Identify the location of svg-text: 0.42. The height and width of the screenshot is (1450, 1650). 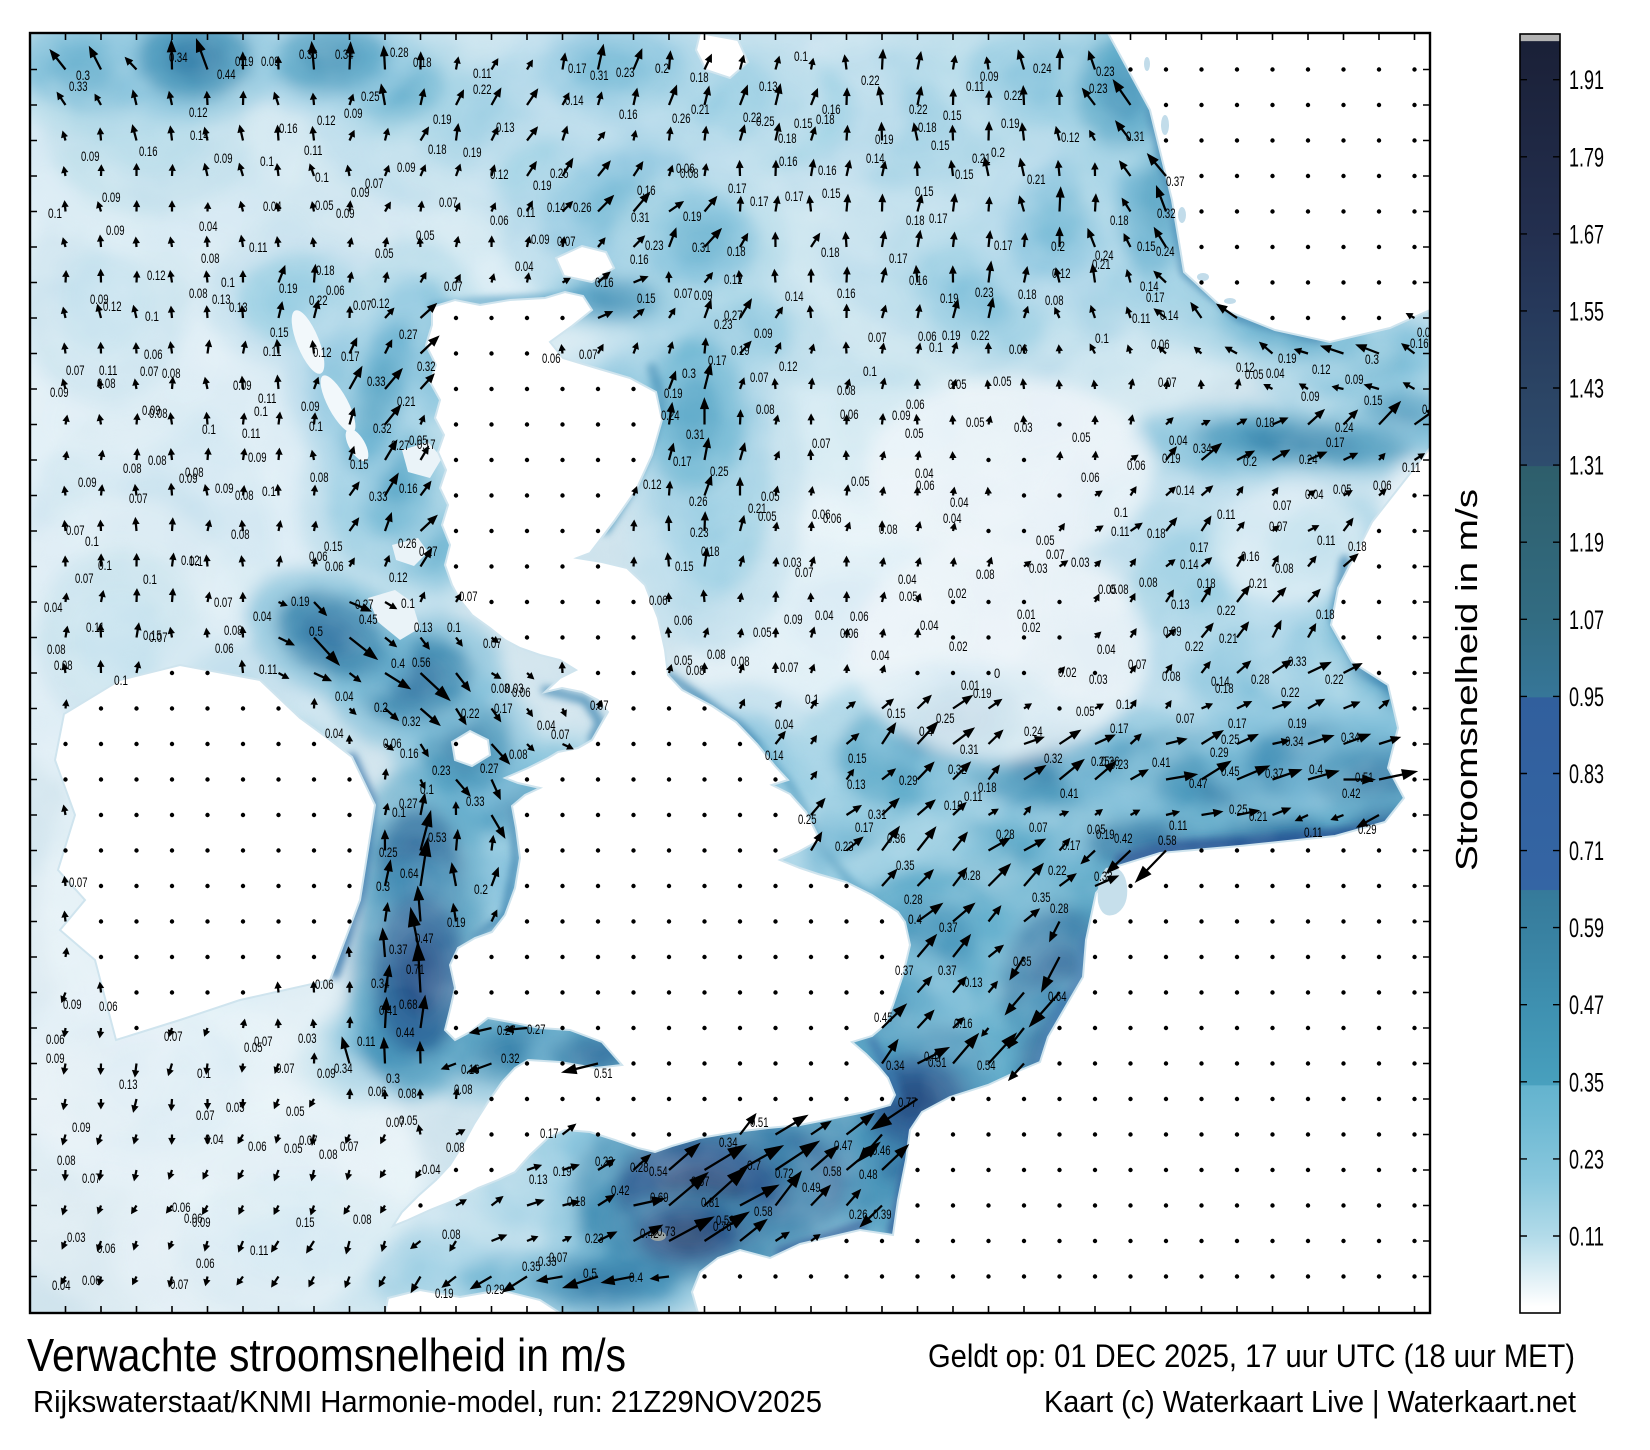
(620, 1190).